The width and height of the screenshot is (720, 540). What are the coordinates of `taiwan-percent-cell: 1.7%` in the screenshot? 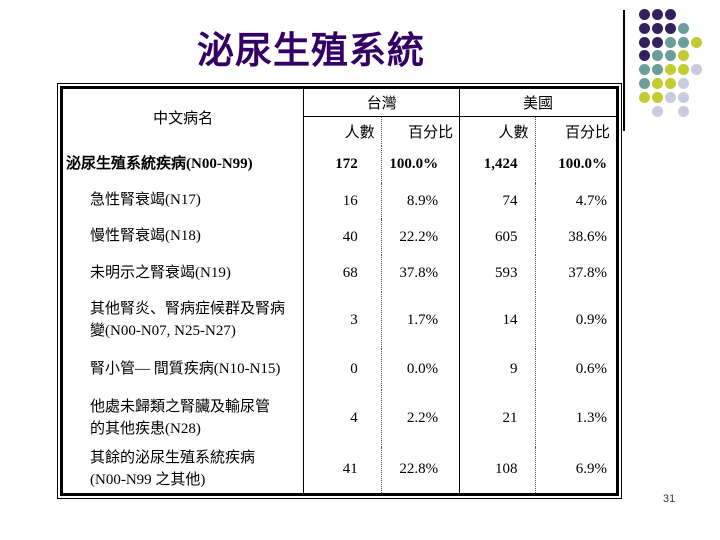 It's located at (420, 320).